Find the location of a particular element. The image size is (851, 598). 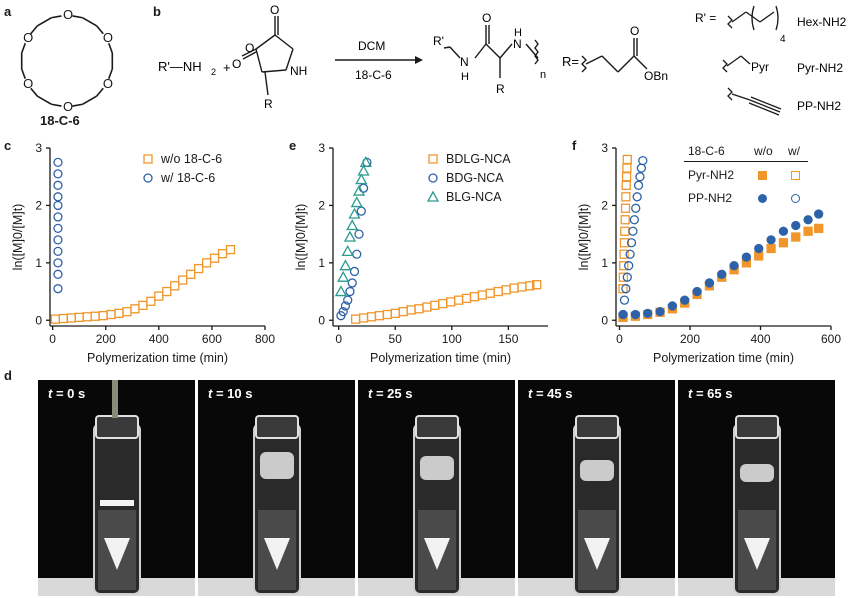

panel-letter-f: f is located at coordinates (574, 145).